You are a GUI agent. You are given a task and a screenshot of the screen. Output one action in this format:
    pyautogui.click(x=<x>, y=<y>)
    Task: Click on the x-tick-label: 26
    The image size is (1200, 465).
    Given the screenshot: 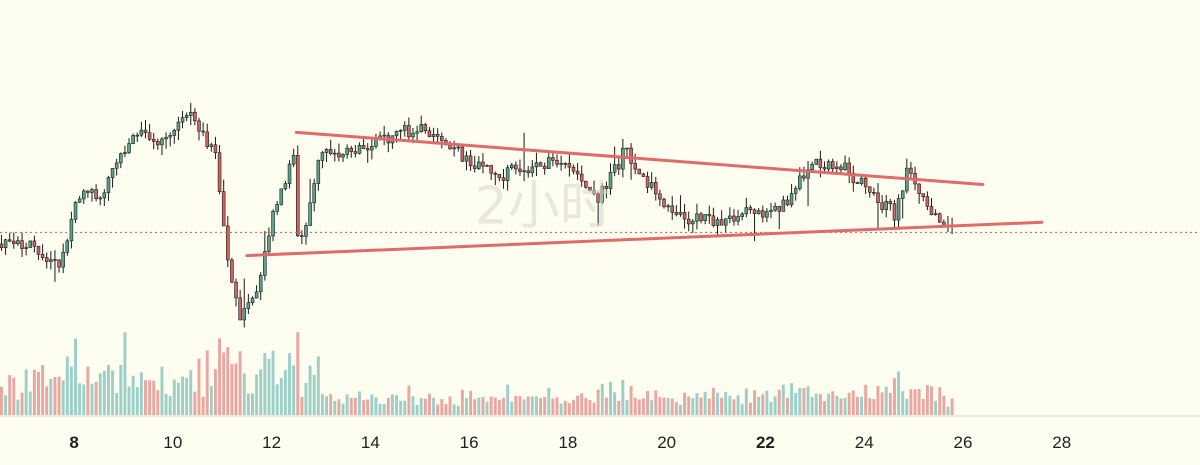 What is the action you would take?
    pyautogui.click(x=963, y=442)
    